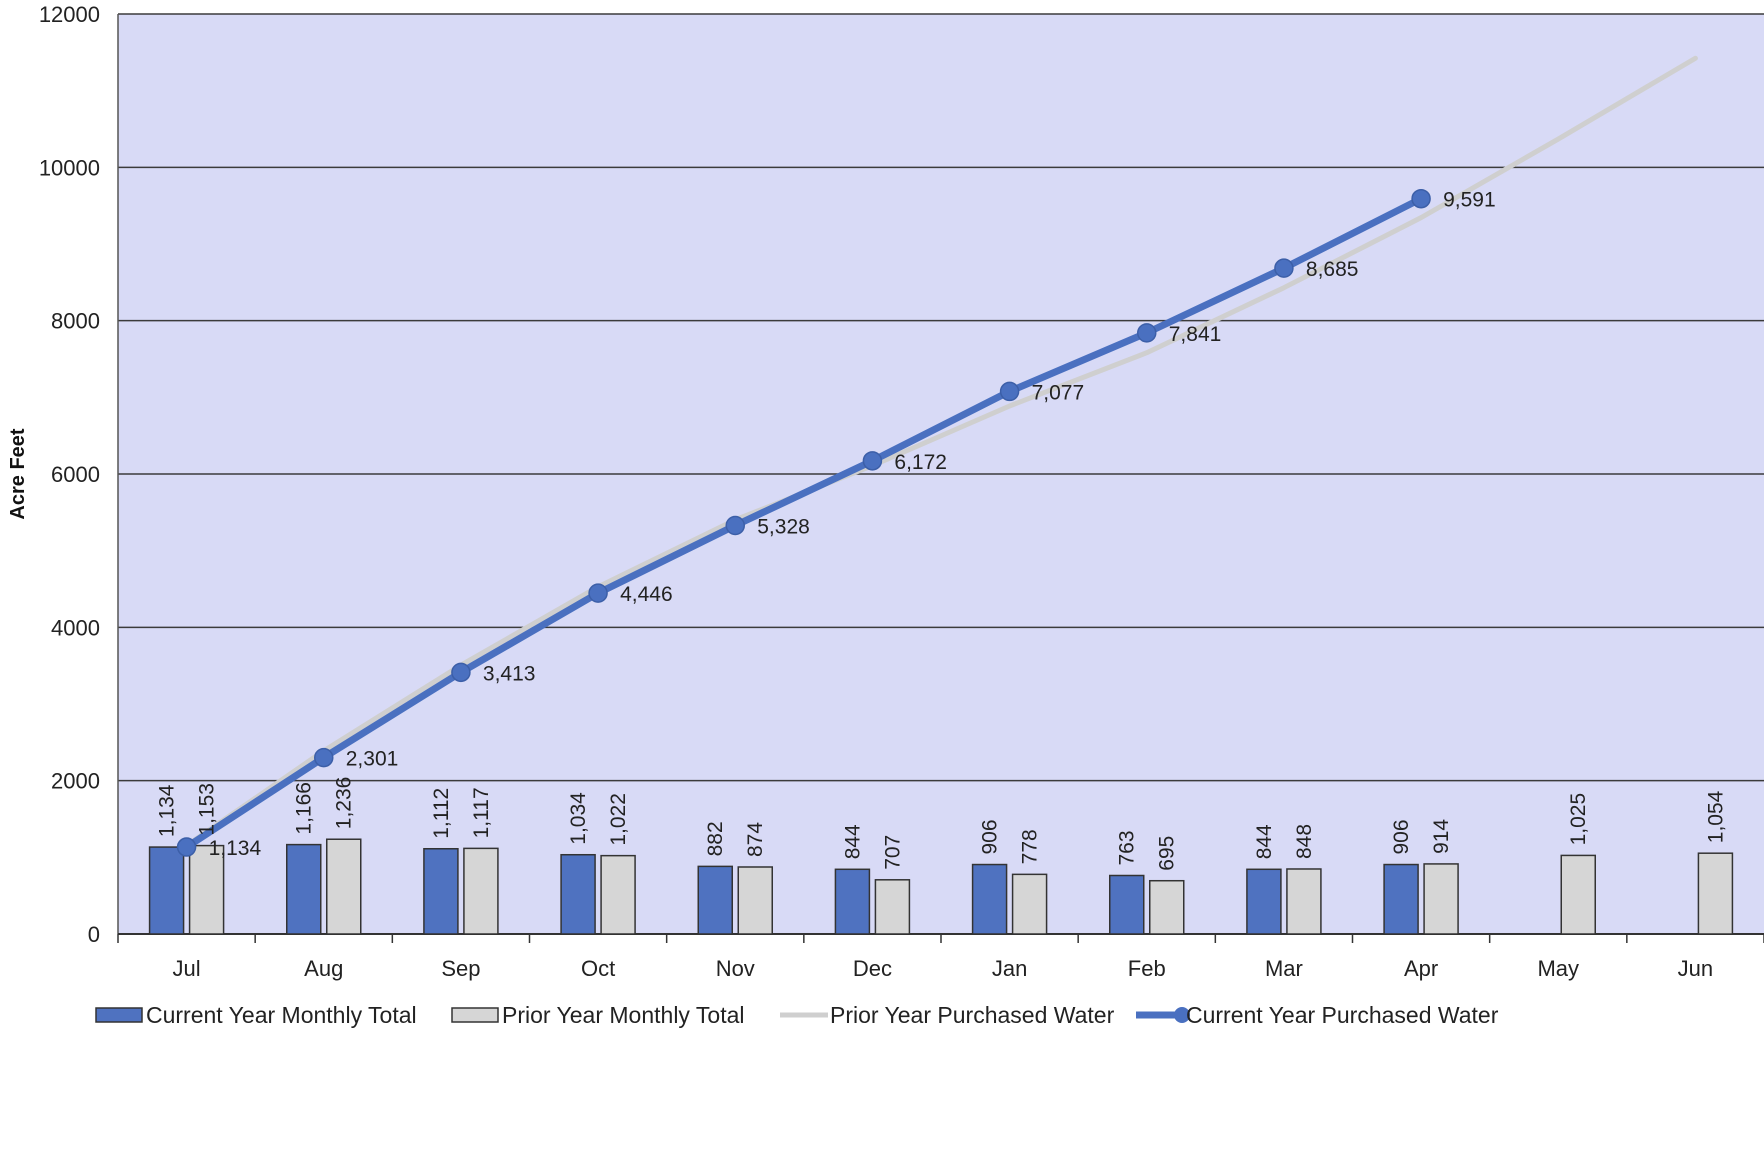 Image resolution: width=1764 pixels, height=1159 pixels. Describe the element at coordinates (304, 808) in the screenshot. I see `bar-data-label: 1,166` at that location.